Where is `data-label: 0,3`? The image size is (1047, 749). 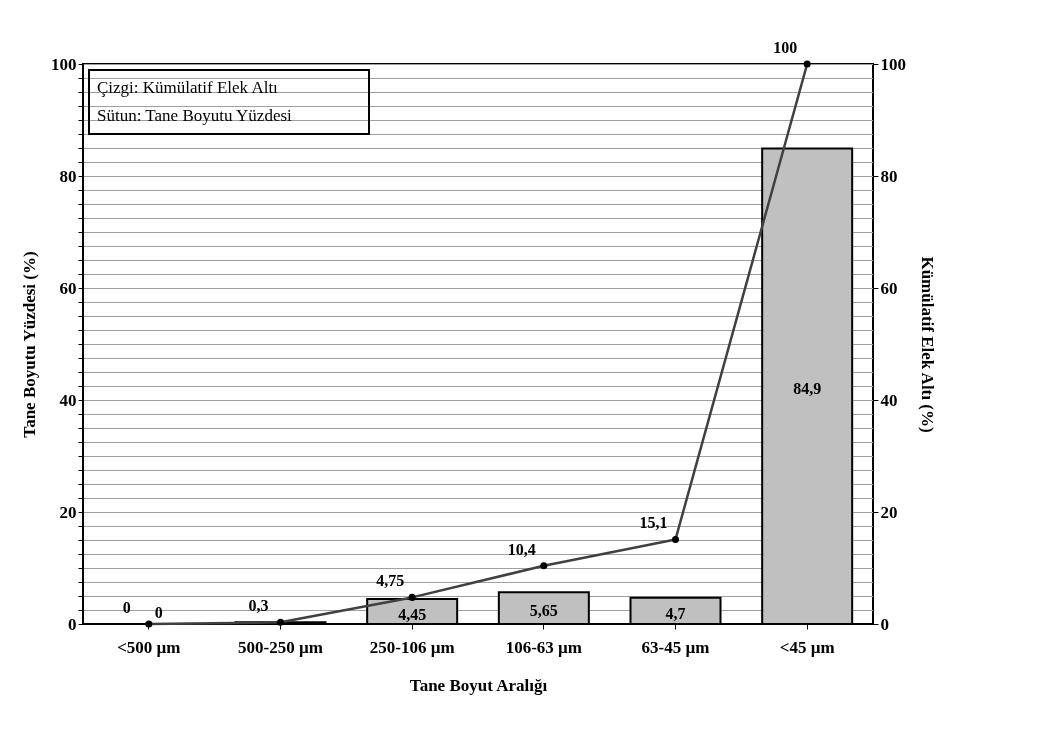
data-label: 0,3 is located at coordinates (258, 606).